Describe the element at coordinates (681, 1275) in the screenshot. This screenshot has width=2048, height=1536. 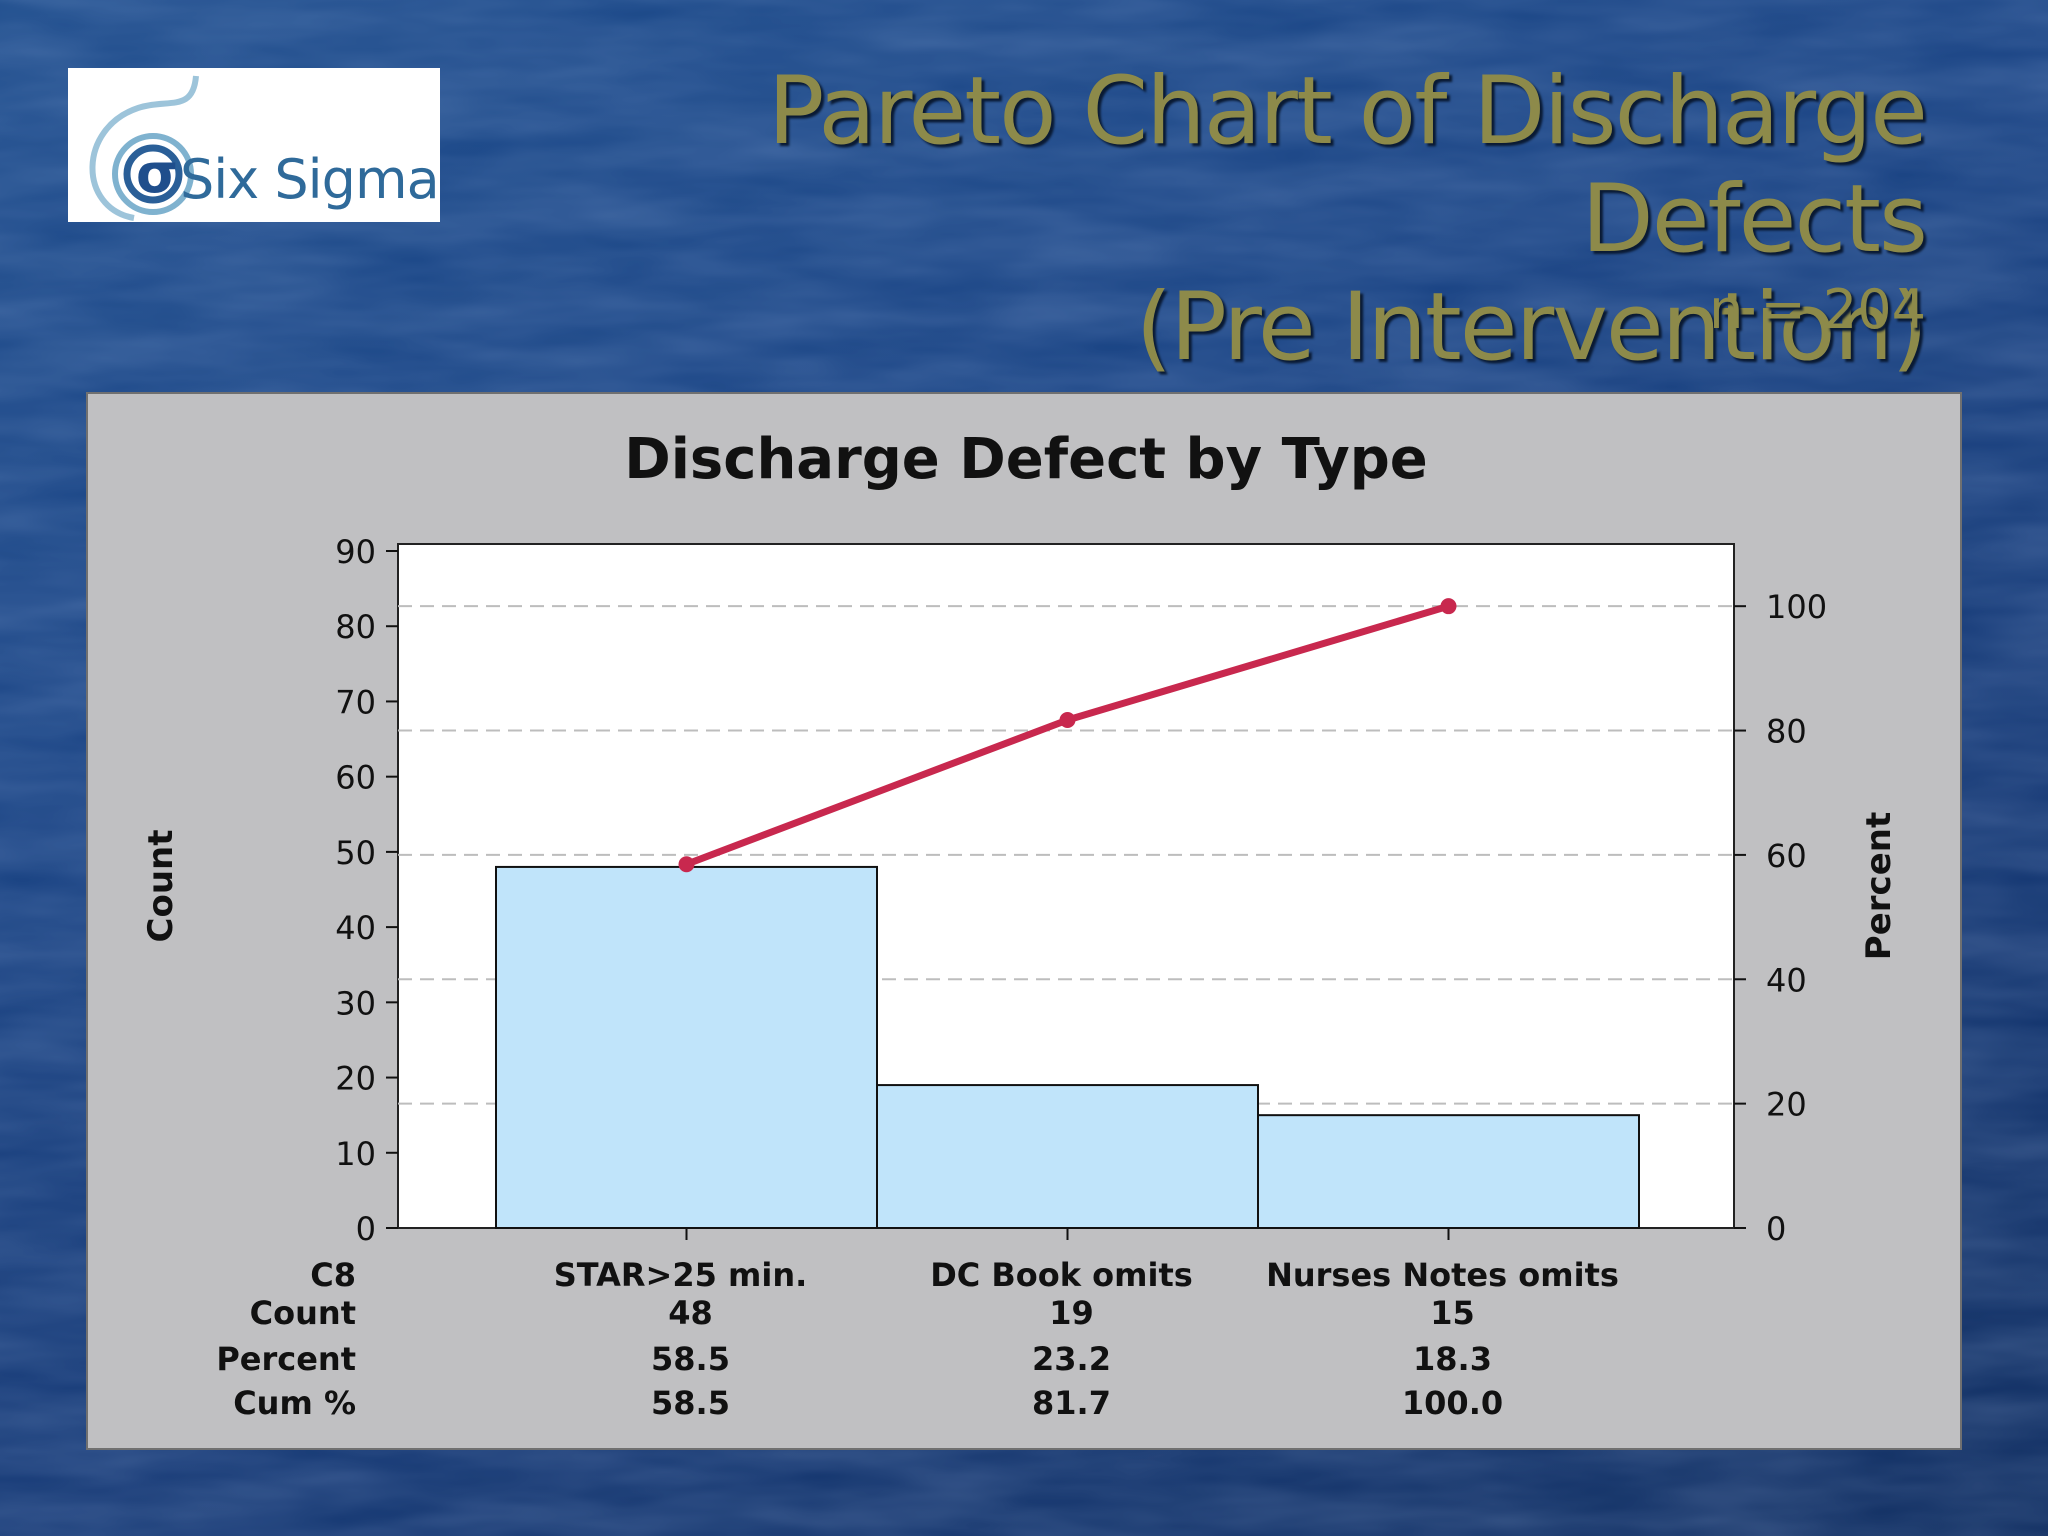
I see `category-label: STAR>25 min.` at that location.